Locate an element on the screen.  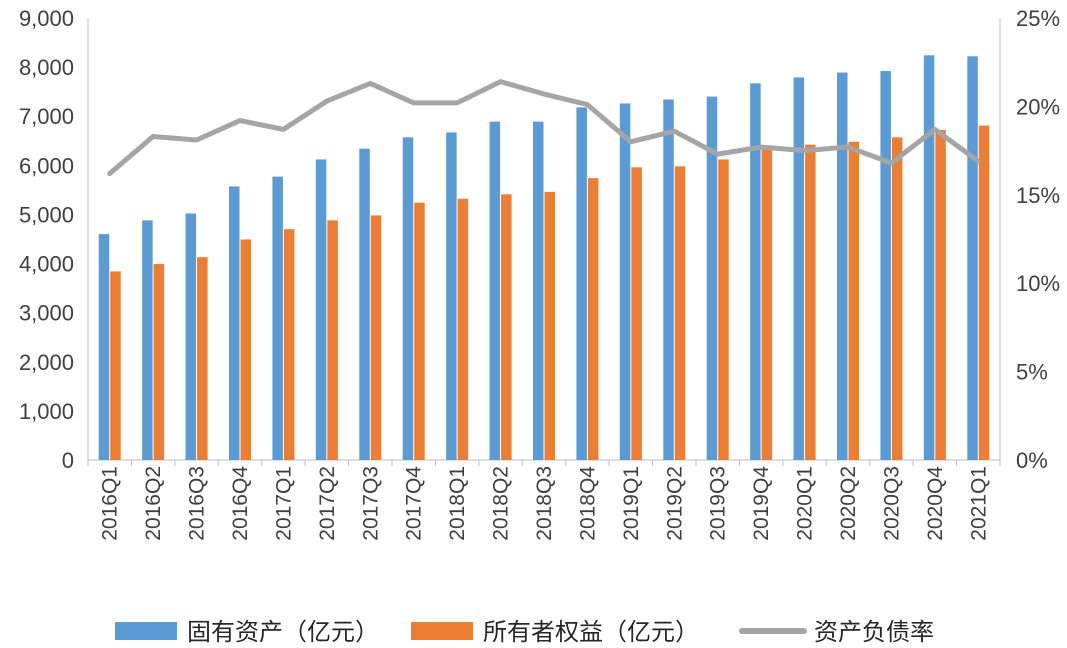
y-left-tick-label: 1,000 is located at coordinates (46, 411).